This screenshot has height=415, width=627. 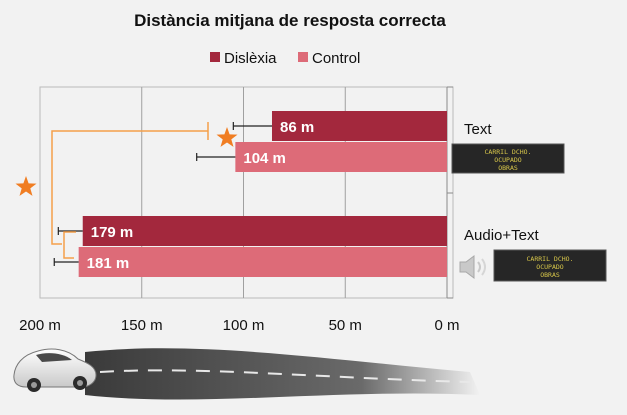 I want to click on category-label: Text, so click(x=478, y=129).